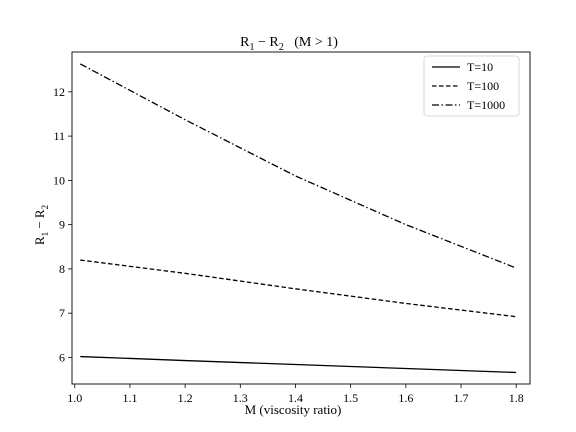  Describe the element at coordinates (405, 398) in the screenshot. I see `x-tick-label: 1.6` at that location.